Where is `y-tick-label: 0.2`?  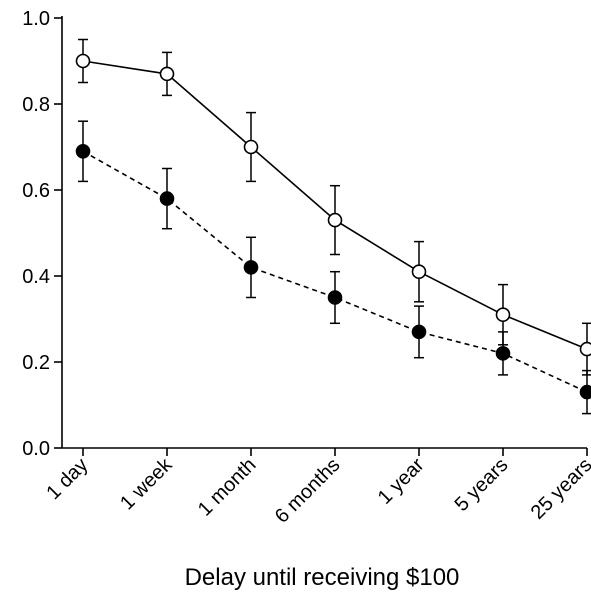 y-tick-label: 0.2 is located at coordinates (36, 363).